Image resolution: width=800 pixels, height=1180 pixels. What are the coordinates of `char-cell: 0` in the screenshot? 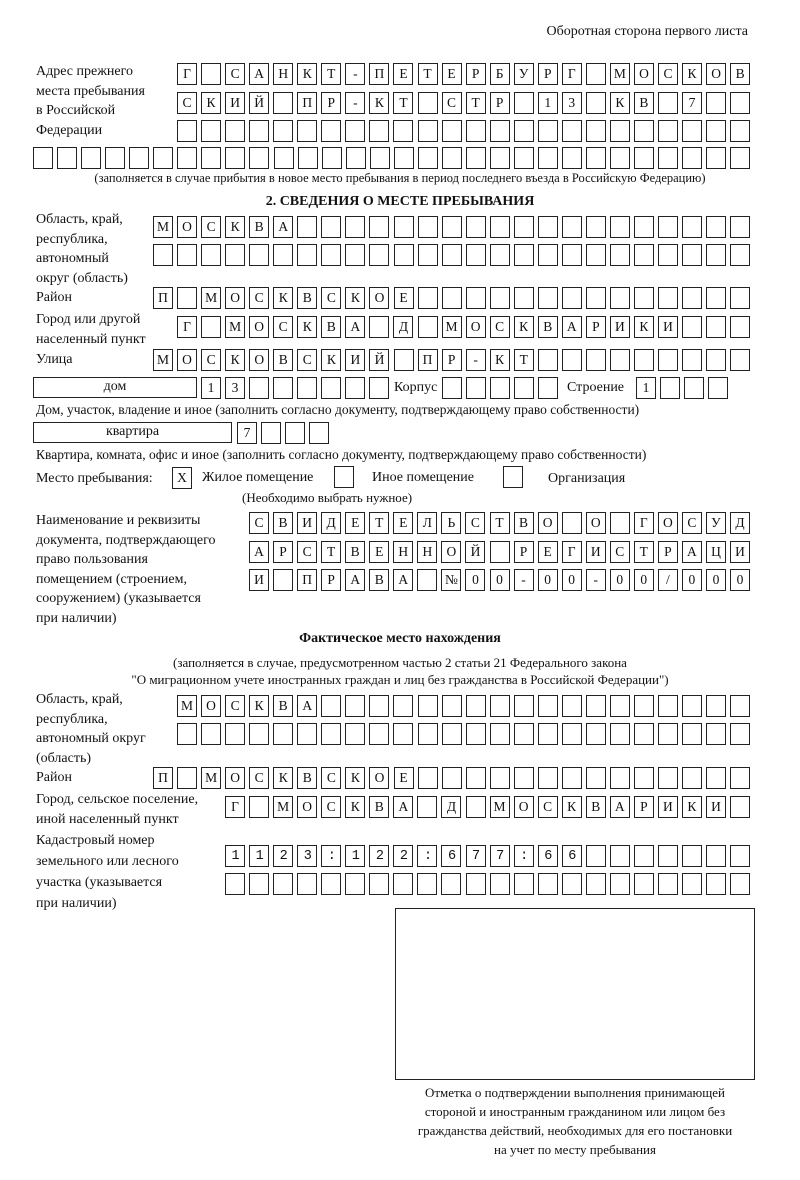 It's located at (740, 580).